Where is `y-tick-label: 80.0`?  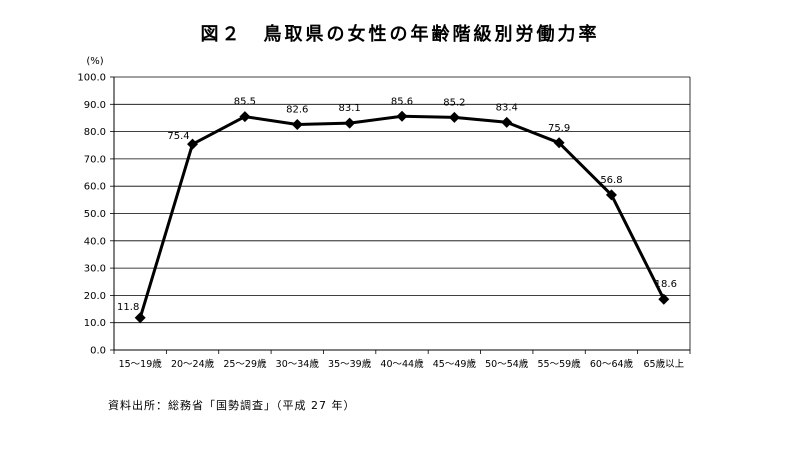
y-tick-label: 80.0 is located at coordinates (95, 132).